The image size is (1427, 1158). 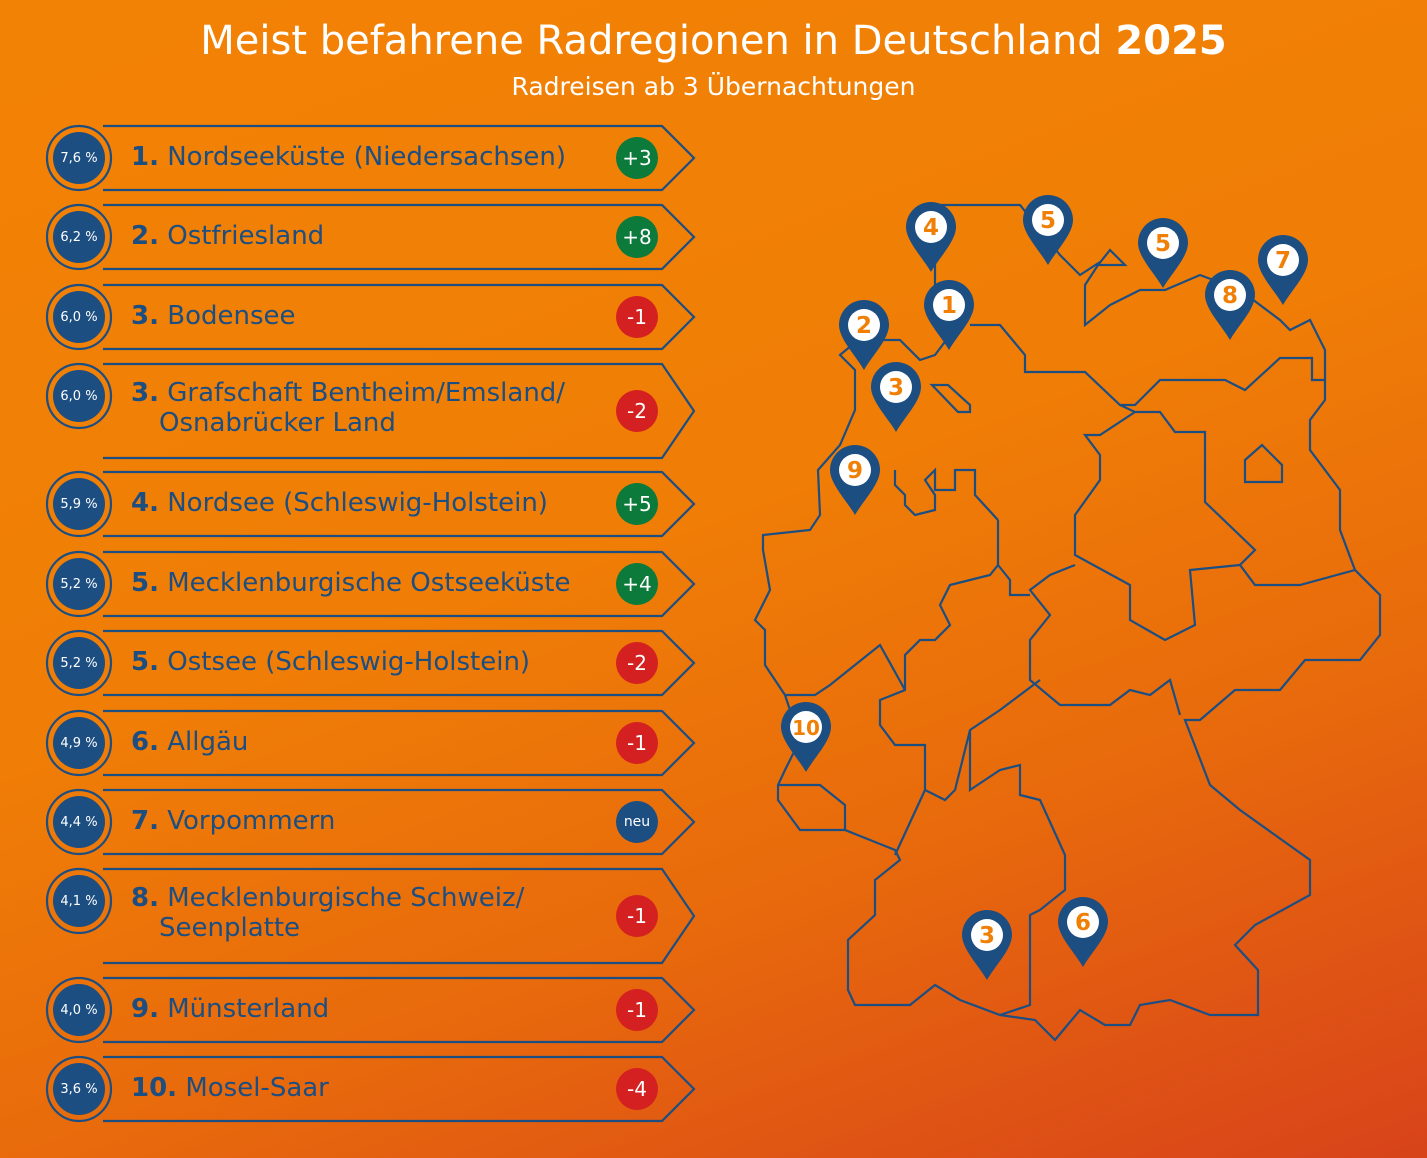 I want to click on share-value: 4,1 %, so click(x=79, y=901).